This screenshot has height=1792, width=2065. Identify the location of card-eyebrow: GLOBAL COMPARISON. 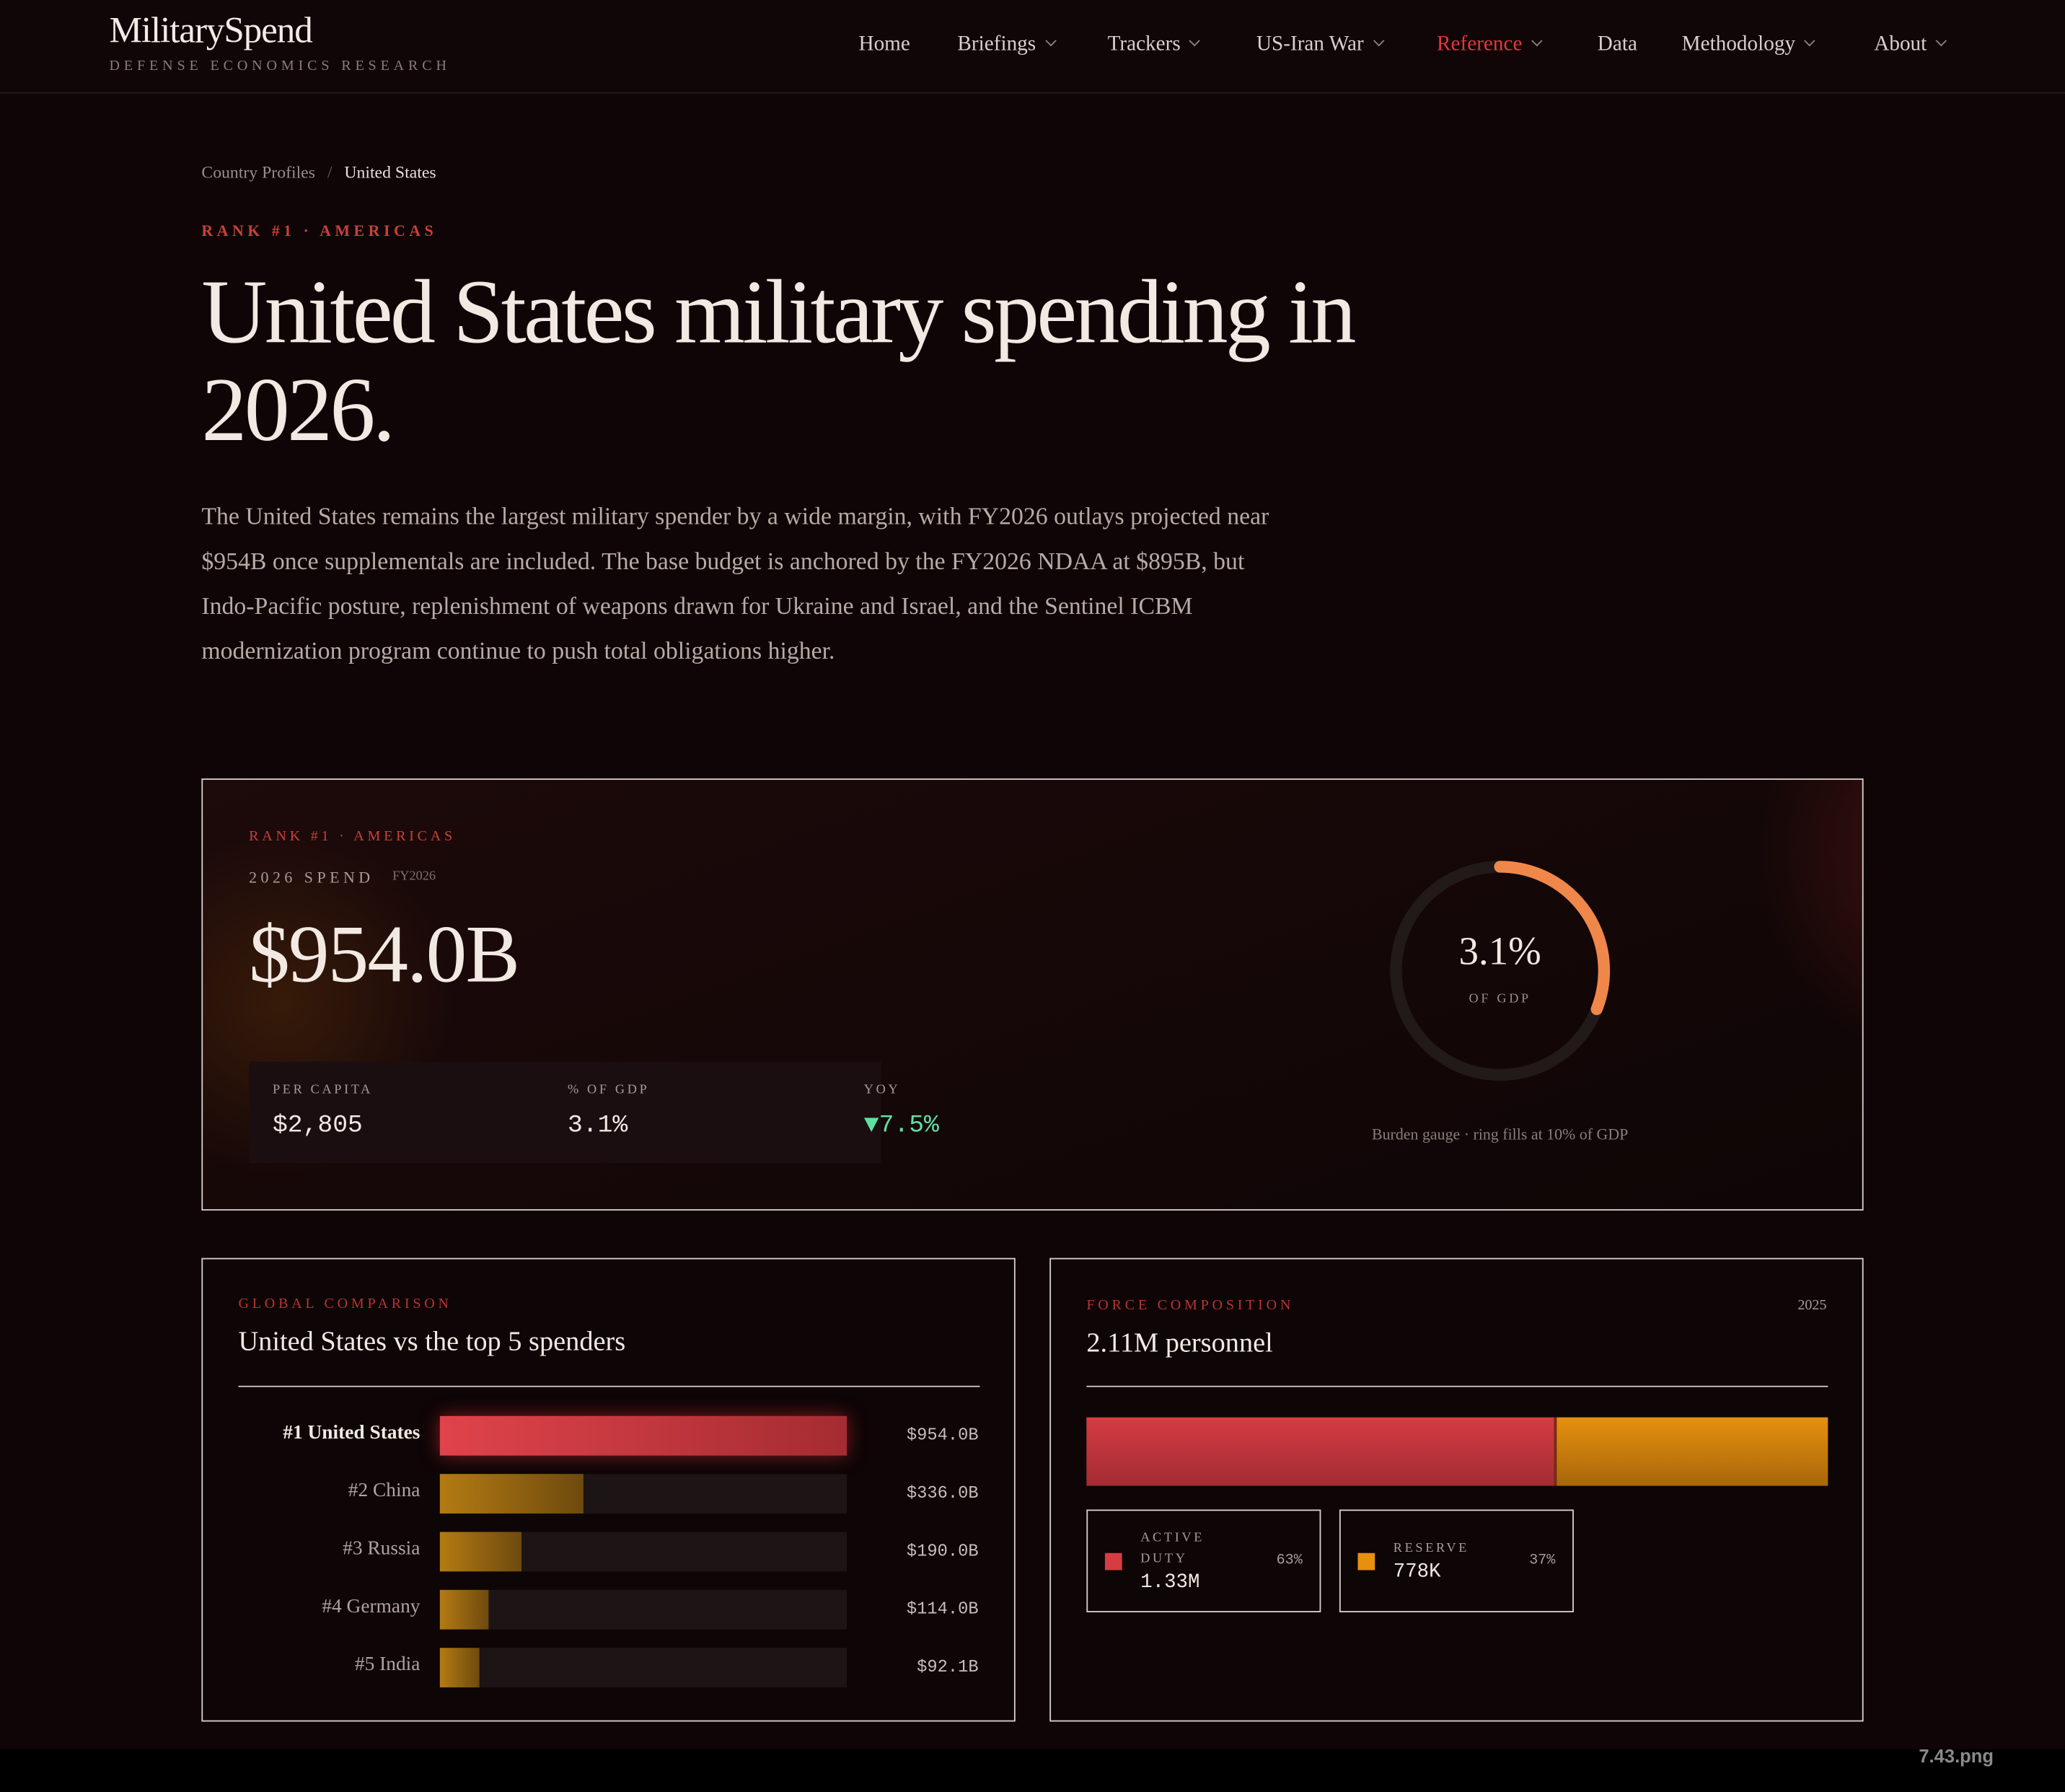
(345, 1304).